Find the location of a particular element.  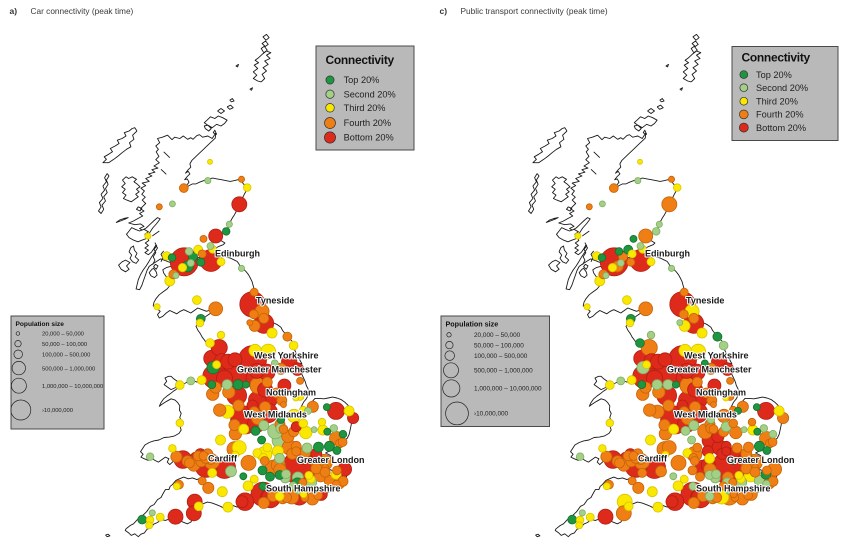

svg-text: a) is located at coordinates (14, 11).